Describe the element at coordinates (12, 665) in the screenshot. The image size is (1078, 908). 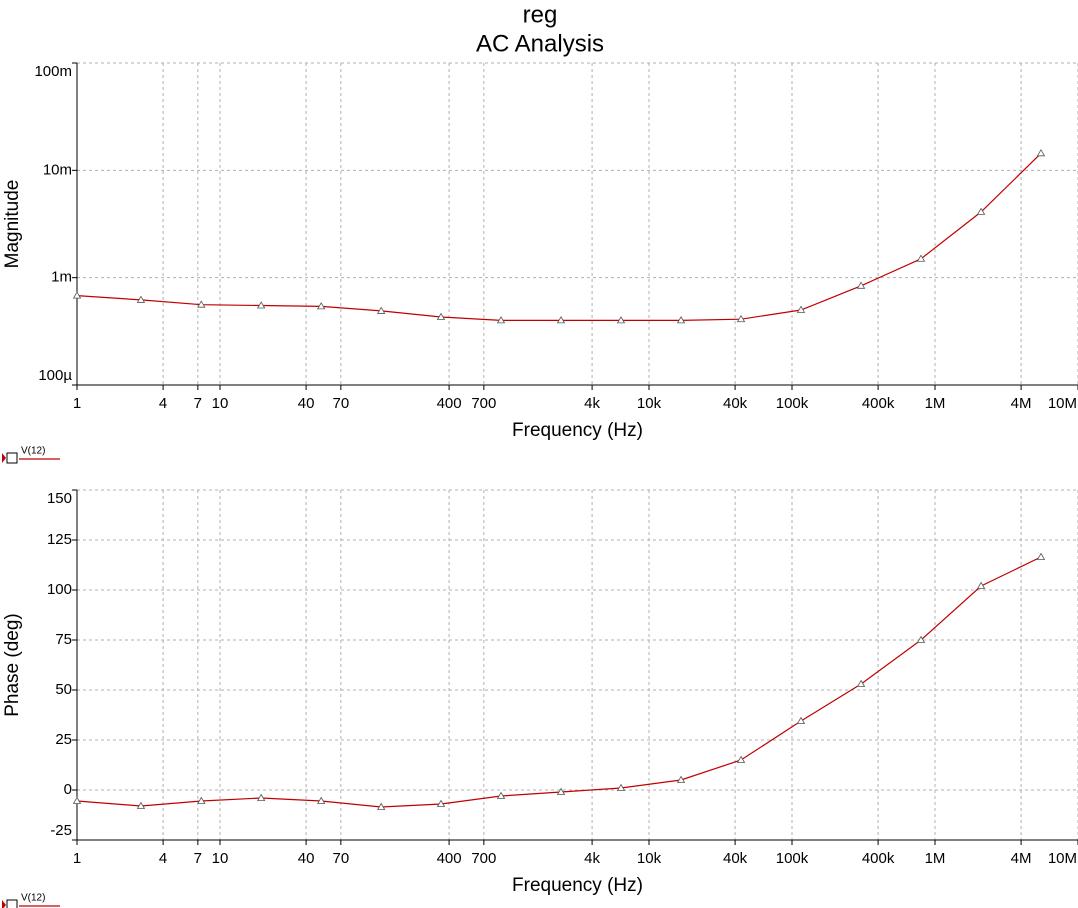
I see `y-axis-label: Phase (deg)` at that location.